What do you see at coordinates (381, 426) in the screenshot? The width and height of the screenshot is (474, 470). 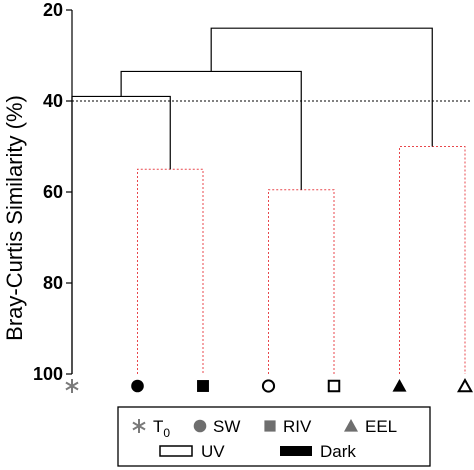 I see `legend-label-eel: EEL` at bounding box center [381, 426].